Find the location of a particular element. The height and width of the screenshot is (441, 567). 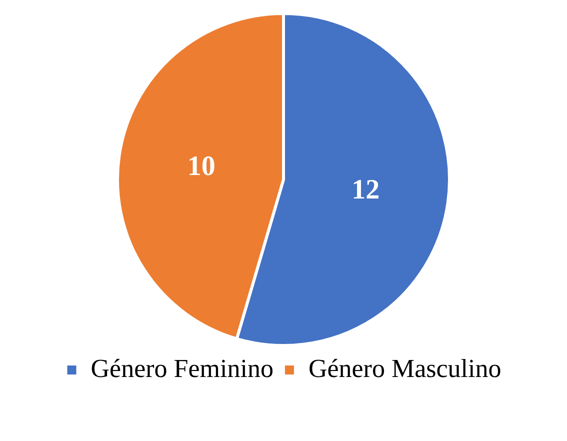

legend-label: Género Masculino is located at coordinates (405, 368).